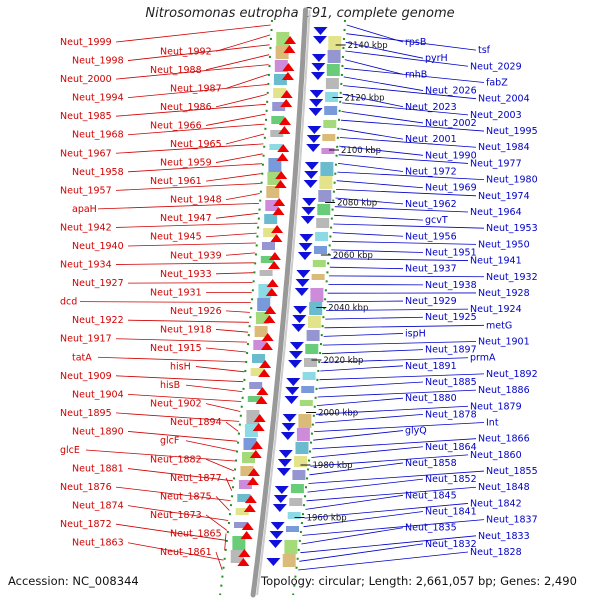 This screenshot has height=600, width=600. What do you see at coordinates (86, 265) in the screenshot?
I see `left-gene-label: Neut_1934` at bounding box center [86, 265].